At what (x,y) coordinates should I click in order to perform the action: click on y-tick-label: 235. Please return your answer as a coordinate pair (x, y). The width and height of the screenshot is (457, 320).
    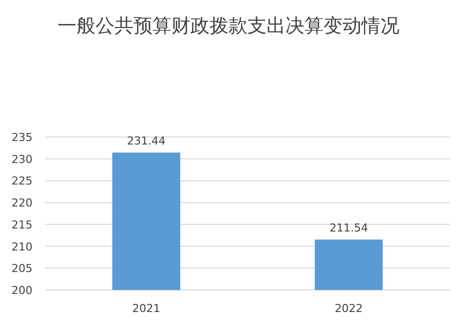
    Looking at the image, I should click on (22, 137).